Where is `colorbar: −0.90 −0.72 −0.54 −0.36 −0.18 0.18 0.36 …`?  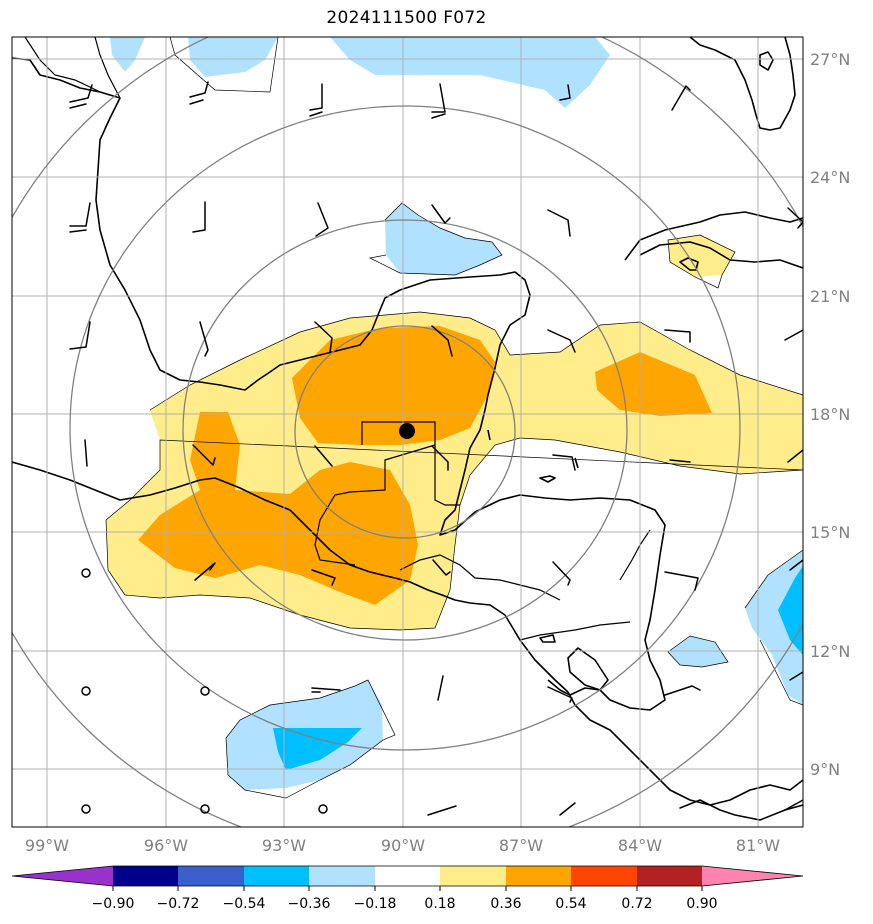
colorbar: −0.90 −0.72 −0.54 −0.36 −0.18 0.18 0.36 … is located at coordinates (407, 888).